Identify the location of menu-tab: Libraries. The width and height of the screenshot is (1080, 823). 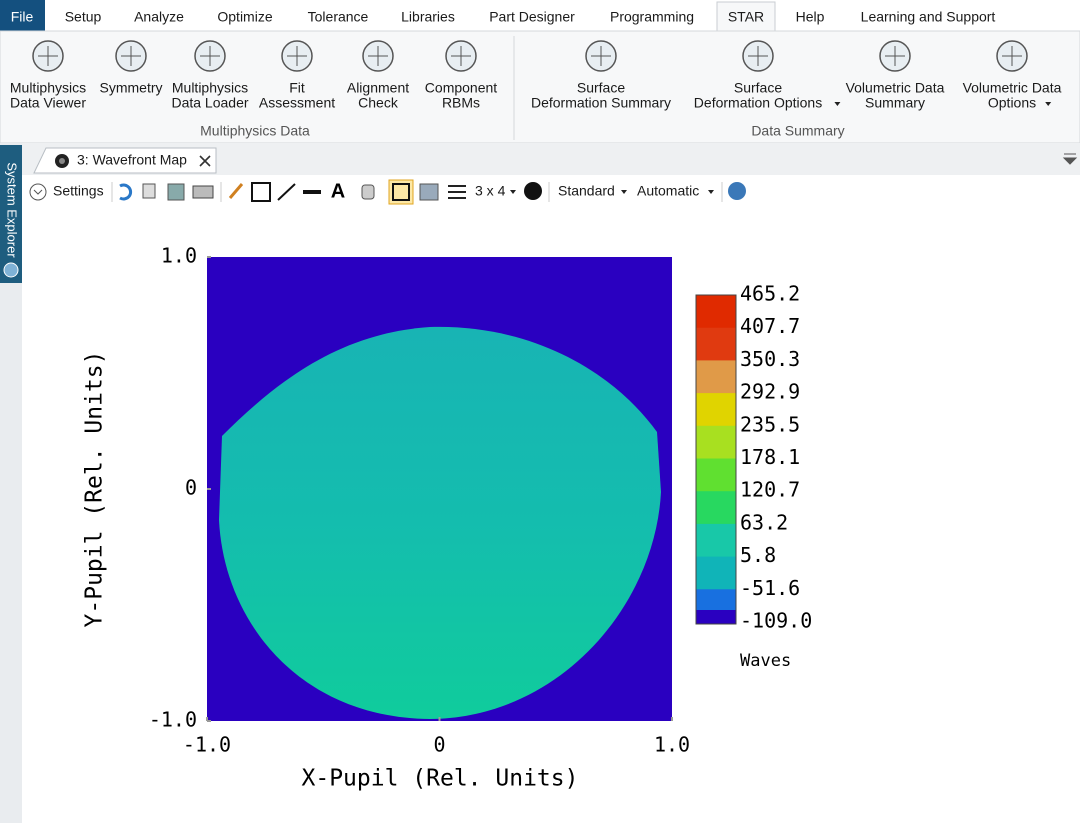
(428, 17).